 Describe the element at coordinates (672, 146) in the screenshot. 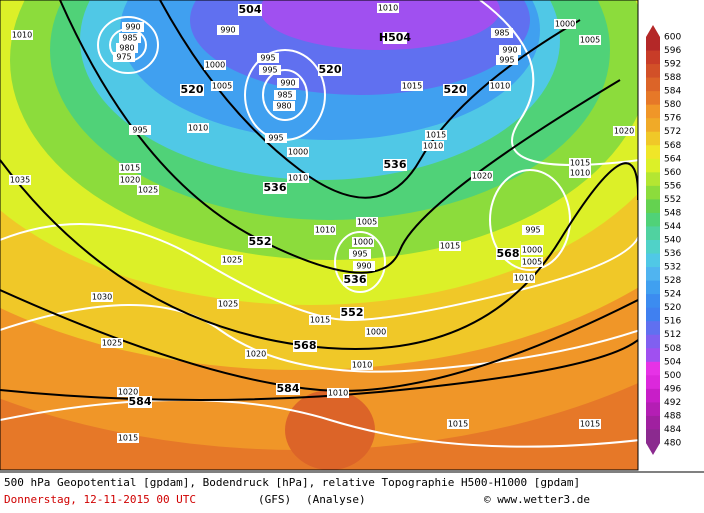

I see `colorbar-label: 568` at that location.